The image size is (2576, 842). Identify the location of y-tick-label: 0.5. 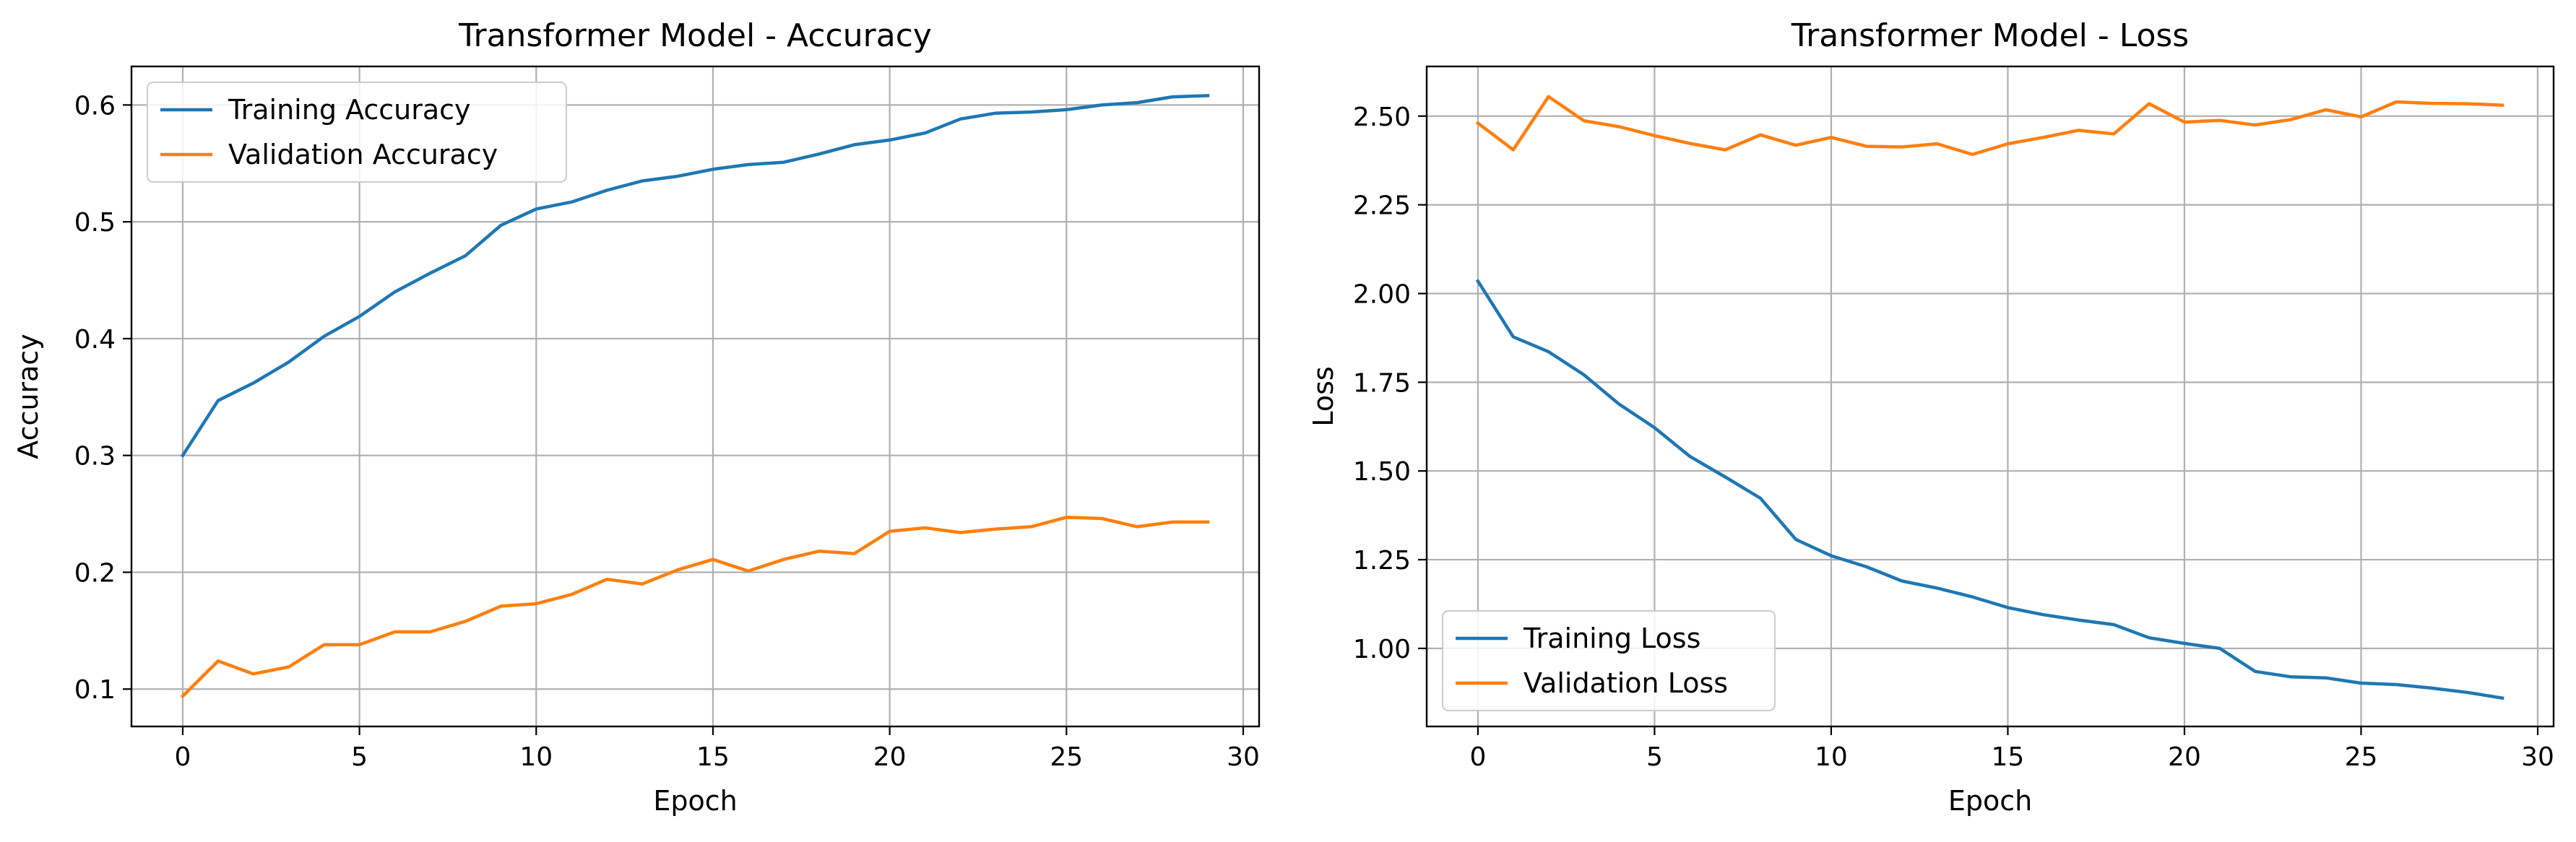
(95, 223).